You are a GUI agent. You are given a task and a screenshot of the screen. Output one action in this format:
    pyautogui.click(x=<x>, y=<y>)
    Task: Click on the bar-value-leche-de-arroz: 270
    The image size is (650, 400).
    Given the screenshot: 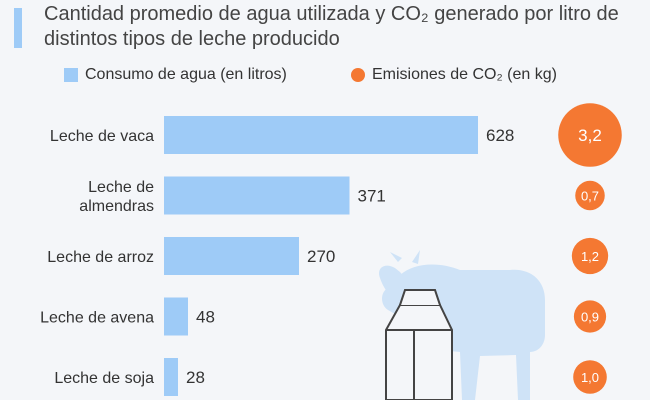 What is the action you would take?
    pyautogui.click(x=321, y=256)
    